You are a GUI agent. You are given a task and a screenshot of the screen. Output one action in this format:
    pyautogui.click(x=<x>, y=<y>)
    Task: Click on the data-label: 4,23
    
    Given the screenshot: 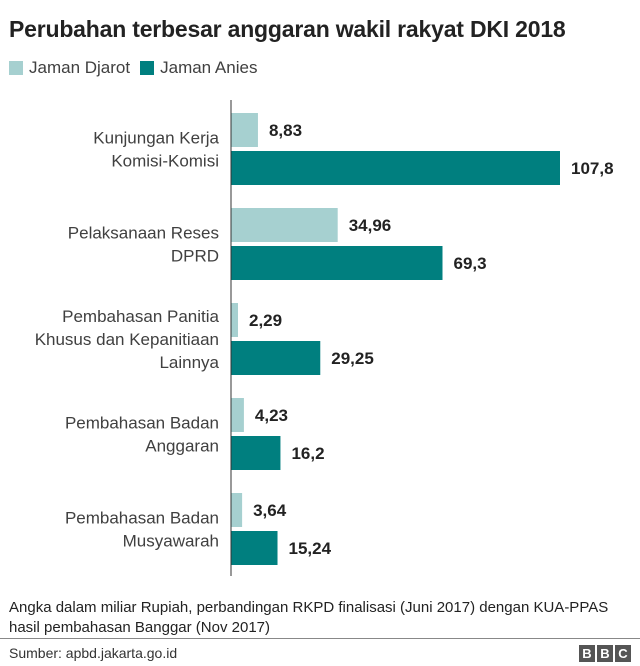 What is the action you would take?
    pyautogui.click(x=271, y=415)
    